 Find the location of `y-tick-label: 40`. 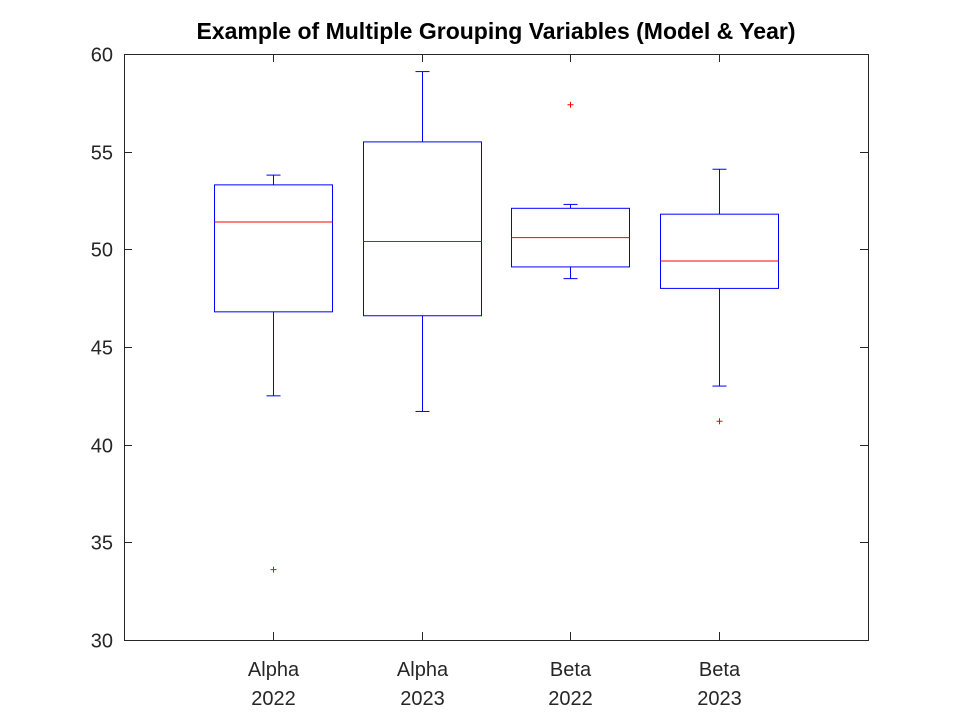

y-tick-label: 40 is located at coordinates (102, 447).